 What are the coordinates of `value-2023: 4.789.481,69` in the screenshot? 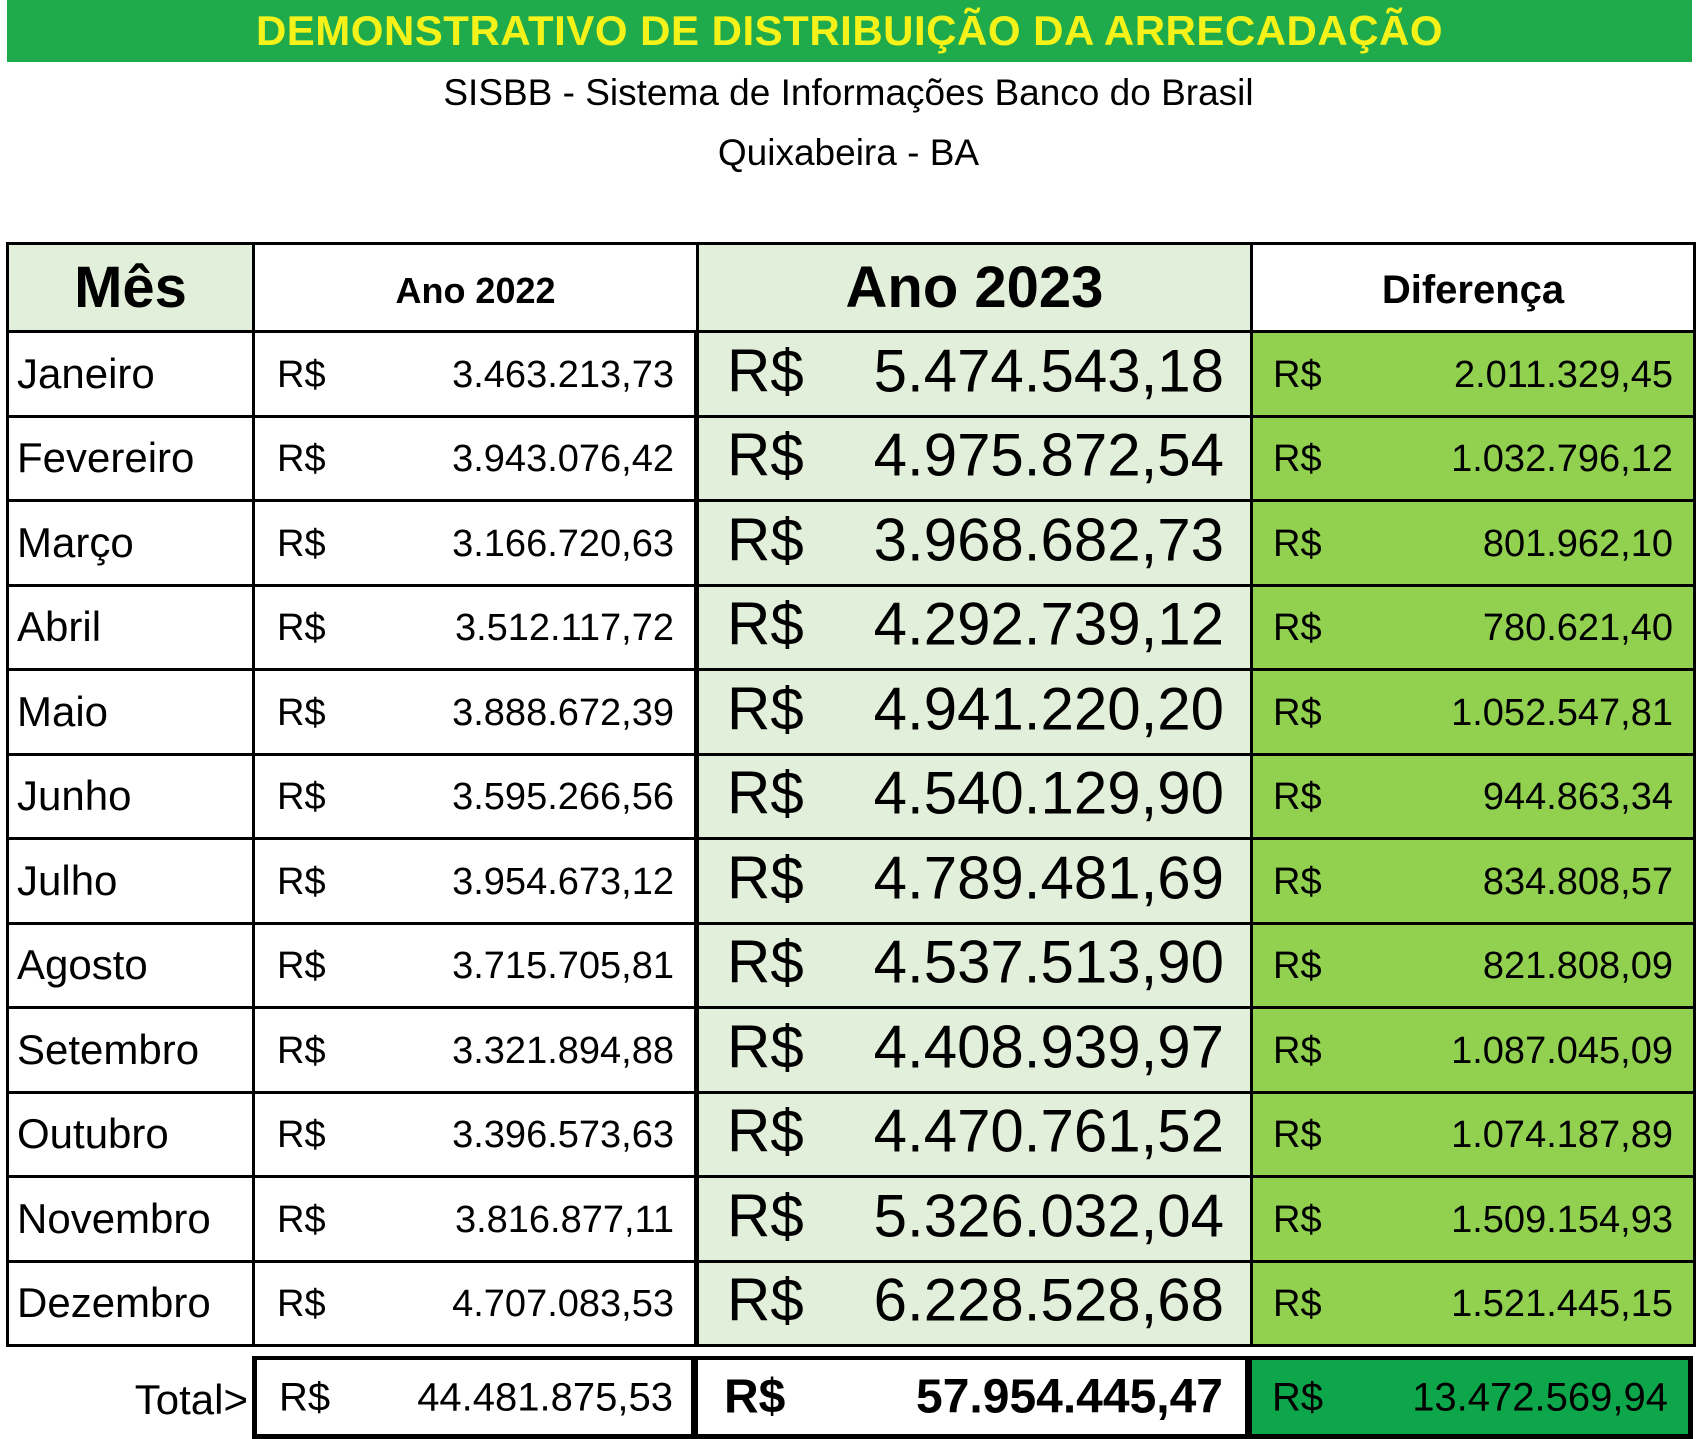 It's located at (1048, 878).